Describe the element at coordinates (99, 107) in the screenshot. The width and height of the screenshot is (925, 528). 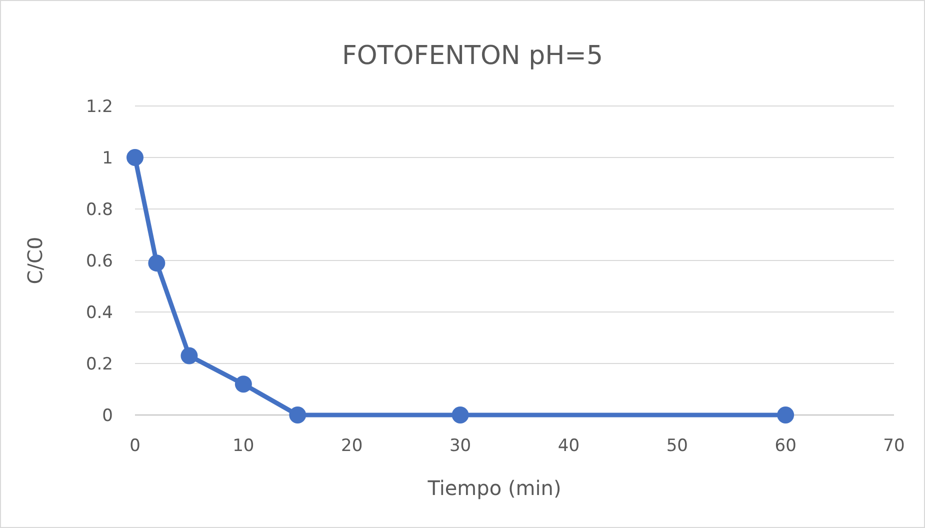
I see `y-tick-label: 1.2` at that location.